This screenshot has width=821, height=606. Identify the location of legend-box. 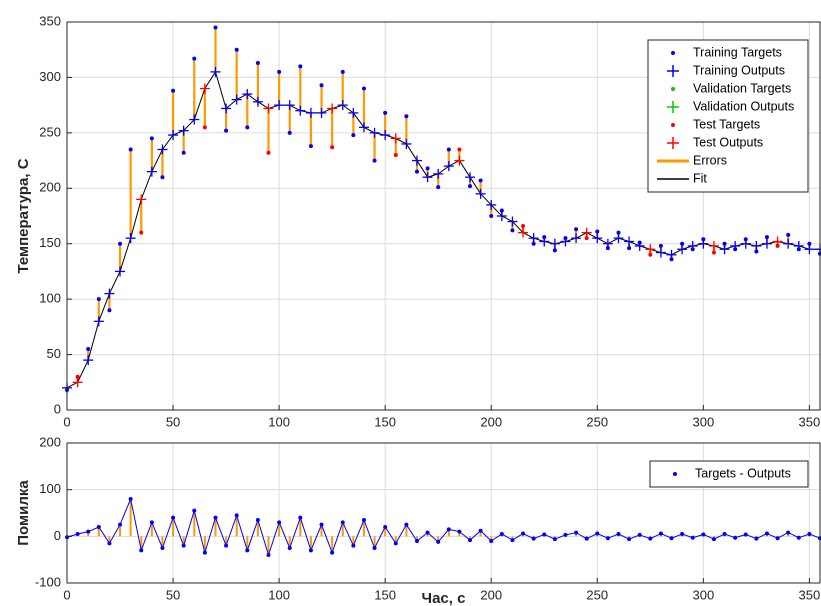
(728, 116).